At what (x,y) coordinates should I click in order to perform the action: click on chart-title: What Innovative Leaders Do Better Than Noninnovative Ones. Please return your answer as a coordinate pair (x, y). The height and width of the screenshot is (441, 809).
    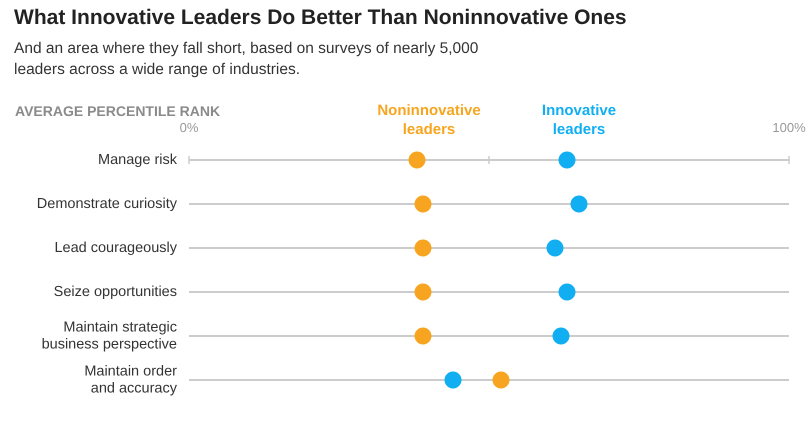
    Looking at the image, I should click on (320, 18).